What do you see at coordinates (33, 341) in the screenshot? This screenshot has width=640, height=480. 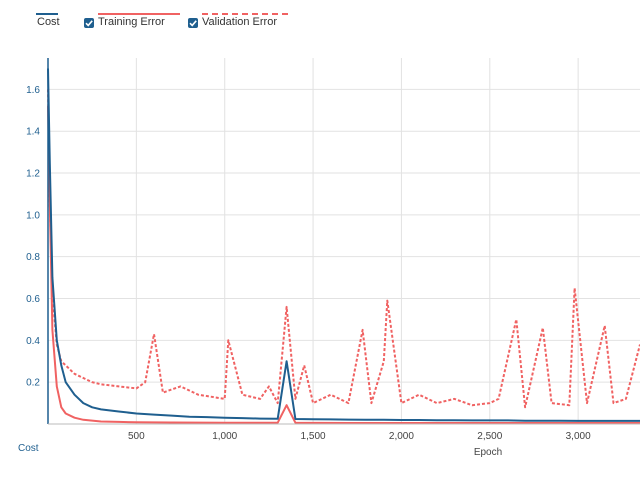 I see `y-tick-label: 0.4` at bounding box center [33, 341].